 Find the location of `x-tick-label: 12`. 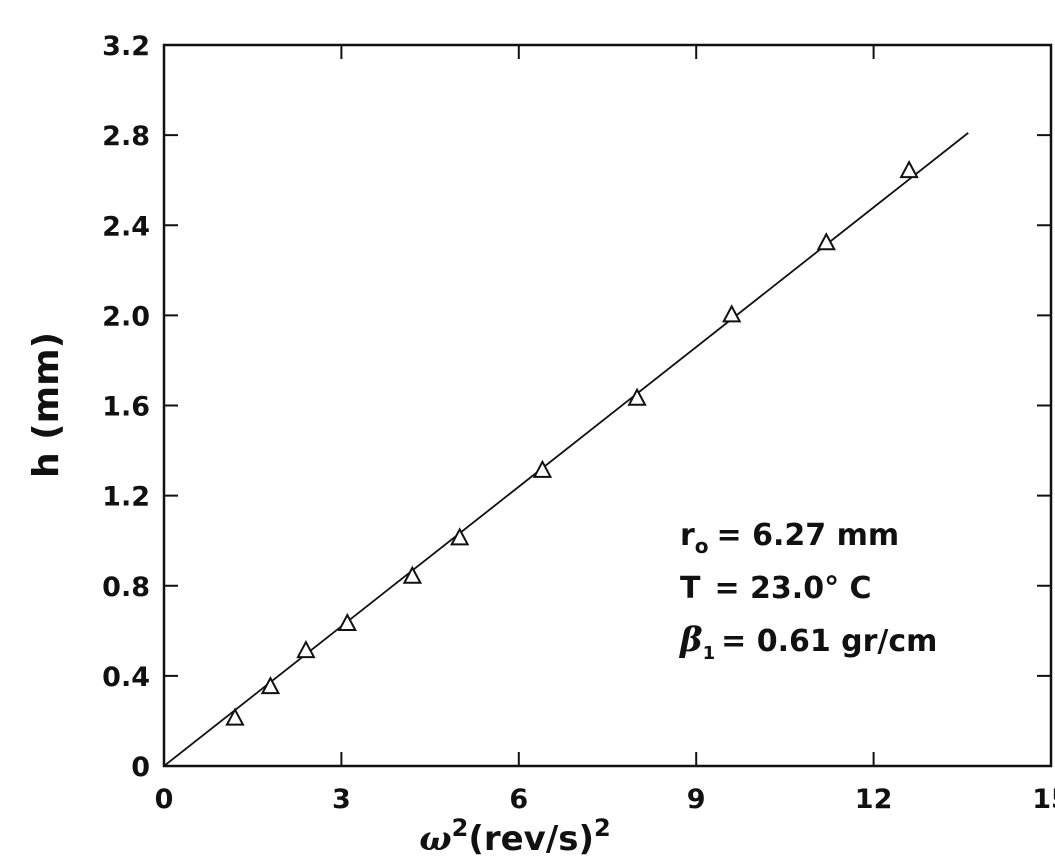

x-tick-label: 12 is located at coordinates (874, 799).